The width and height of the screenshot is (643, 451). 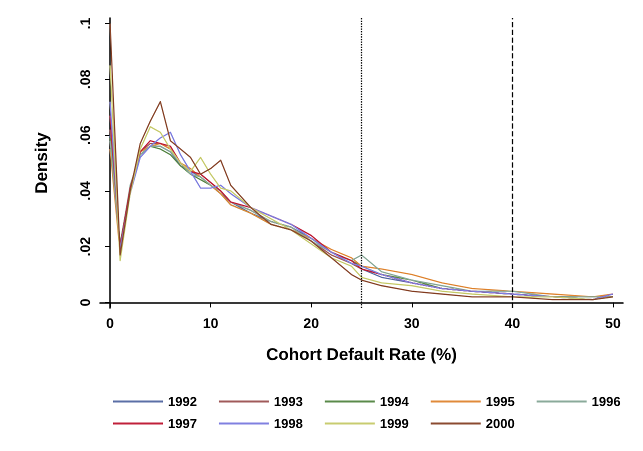 What do you see at coordinates (110, 323) in the screenshot?
I see `x-tick-label: 0` at bounding box center [110, 323].